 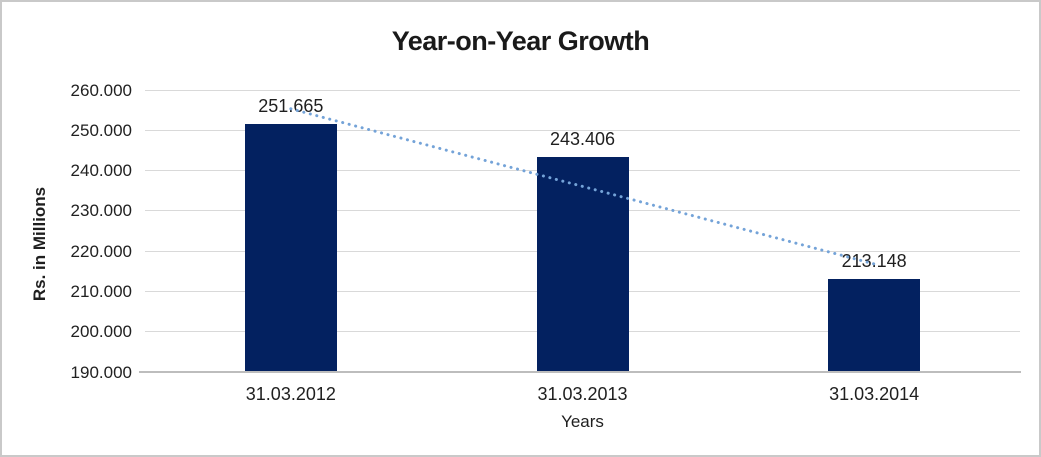 I want to click on y-axis-tick-label: 260.000, so click(x=101, y=90).